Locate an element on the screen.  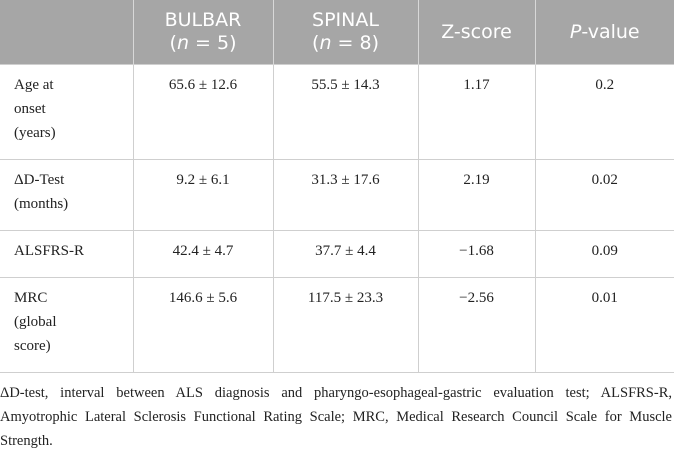
table-cell: 0.02 is located at coordinates (604, 195).